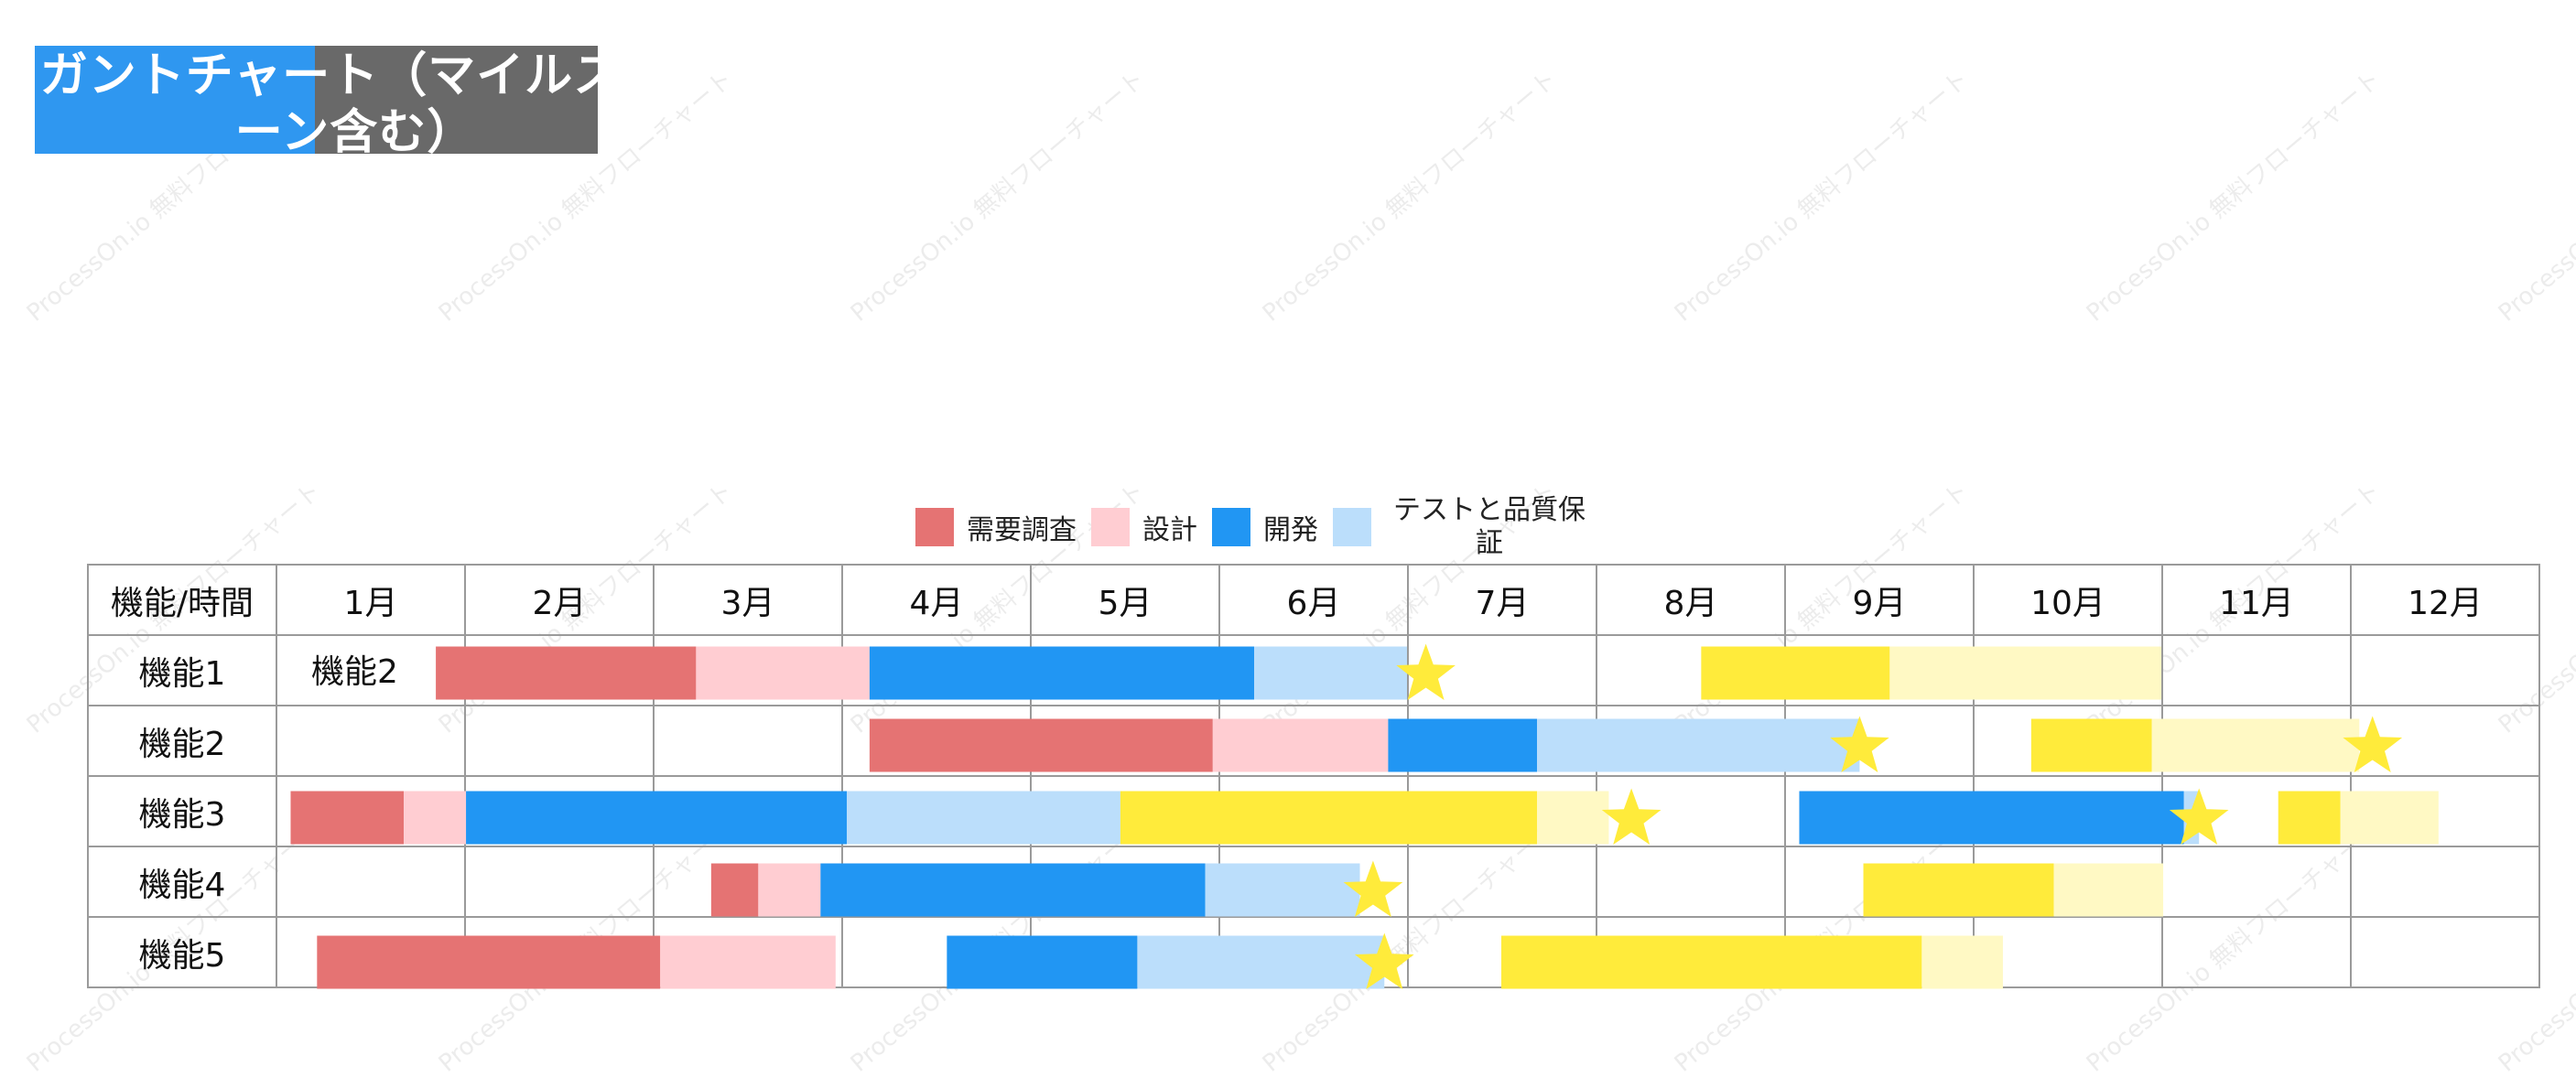 This screenshot has width=2576, height=1078. I want to click on table-row: 機能3, so click(1314, 811).